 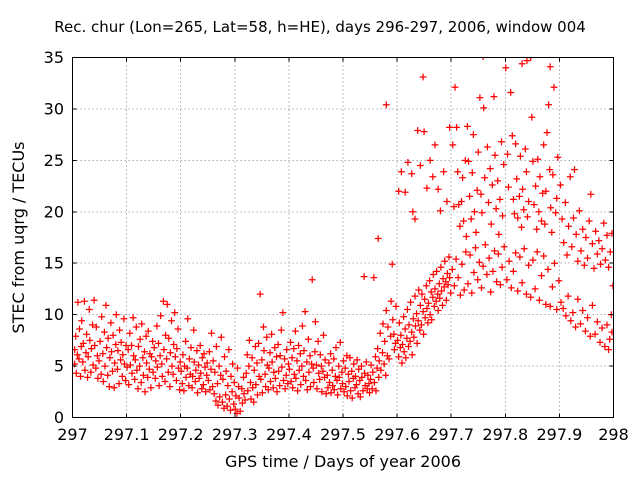 I want to click on y-tick-label: 15, so click(x=54, y=263).